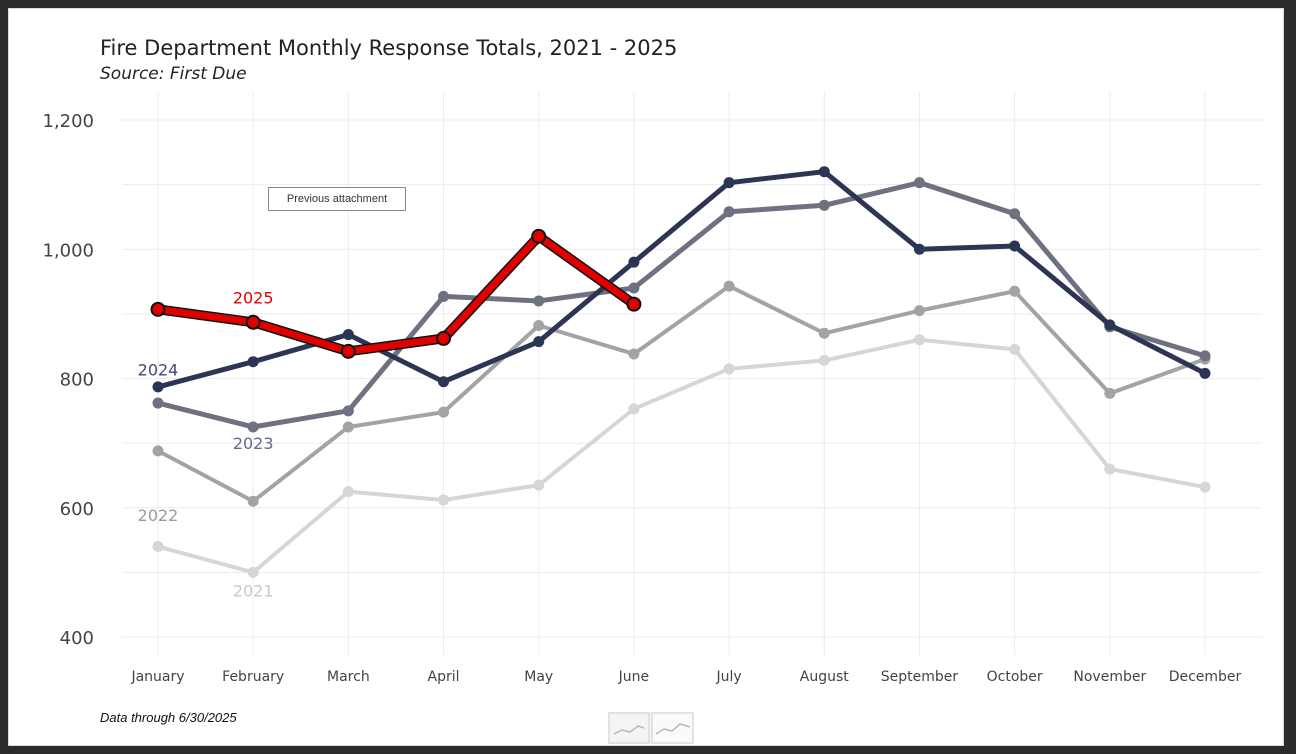 The width and height of the screenshot is (1296, 754). What do you see at coordinates (348, 677) in the screenshot?
I see `x-tick-label: March` at bounding box center [348, 677].